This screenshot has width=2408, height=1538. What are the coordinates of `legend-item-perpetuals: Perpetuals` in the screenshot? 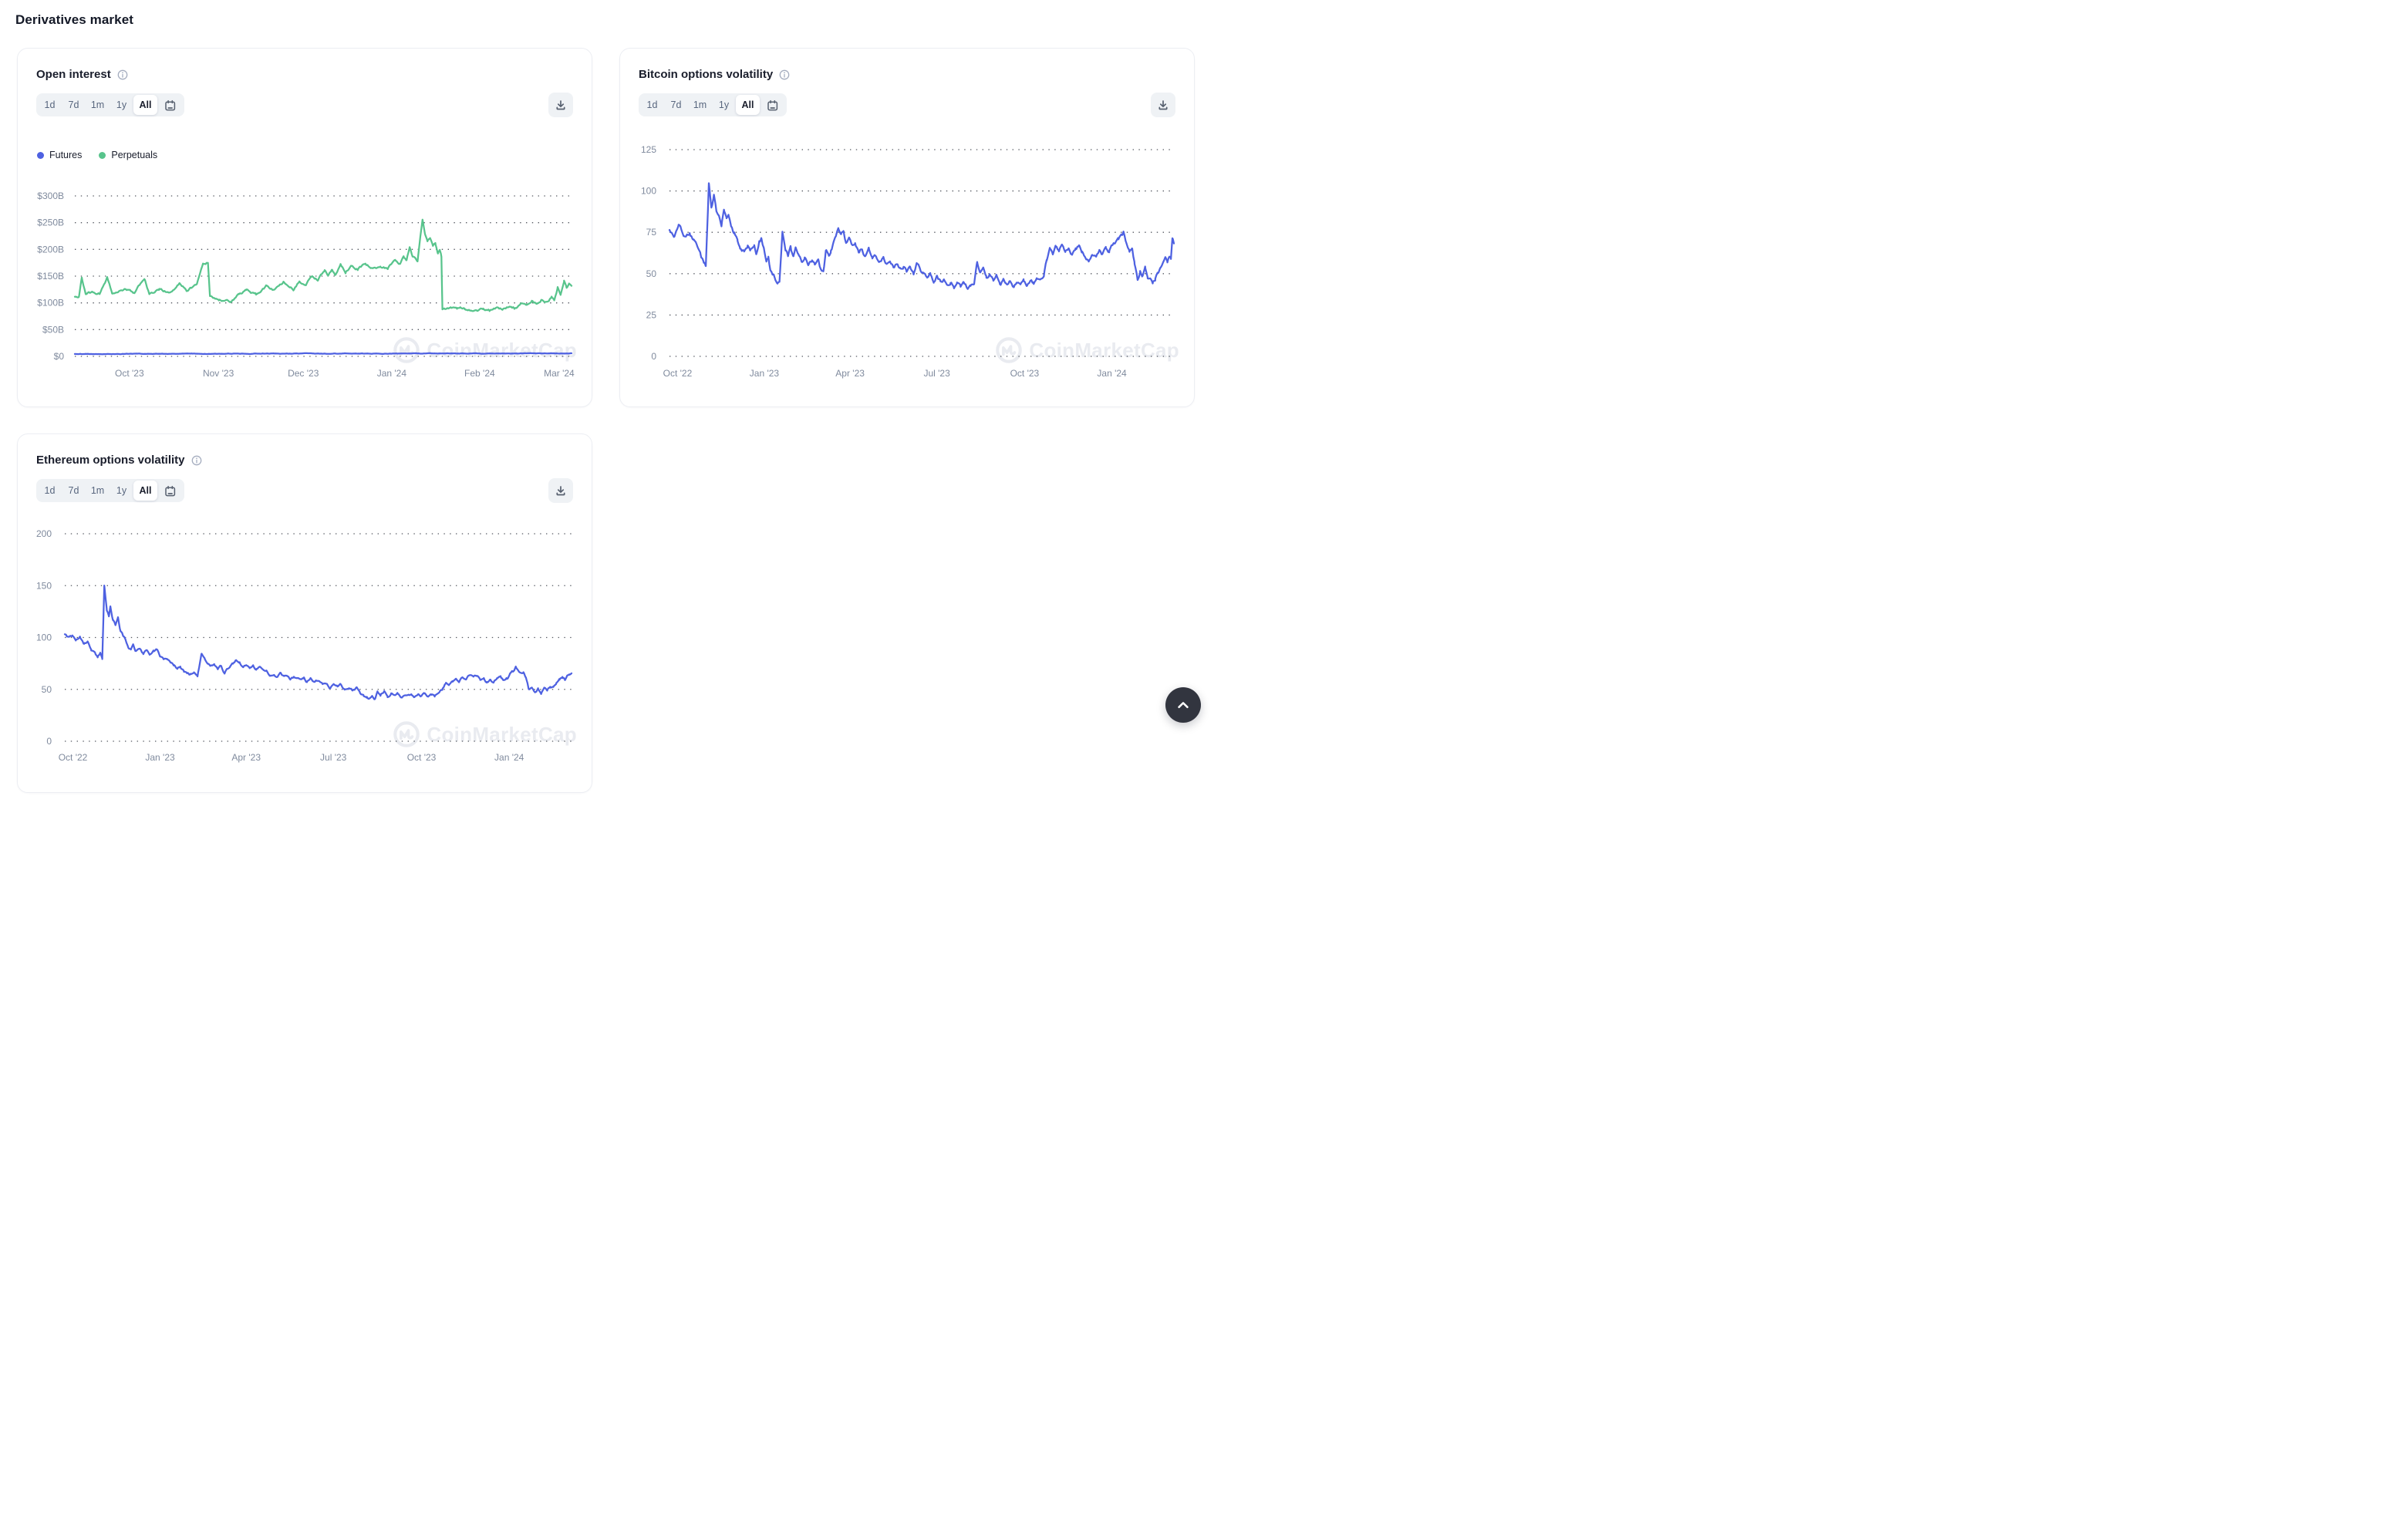 It's located at (128, 155).